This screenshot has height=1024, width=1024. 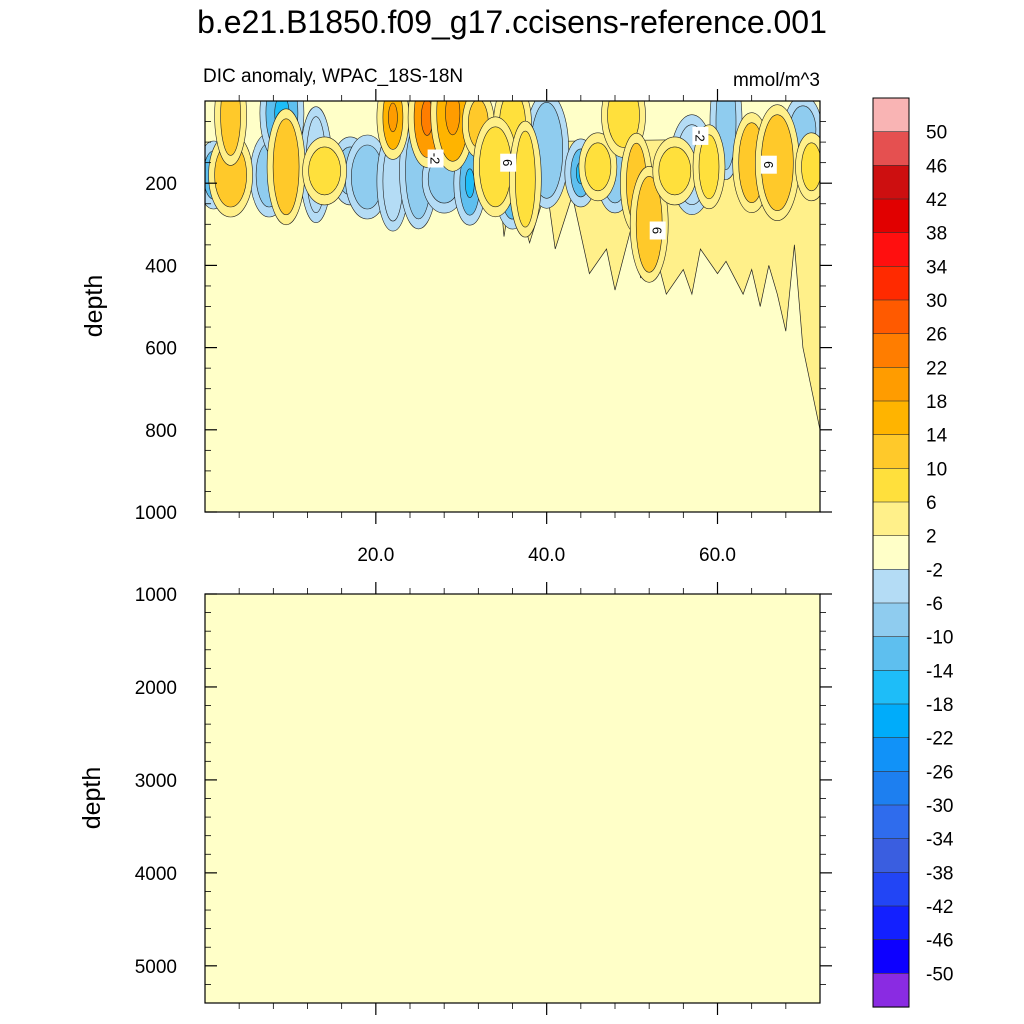 What do you see at coordinates (94, 306) in the screenshot?
I see `upper-ylabel: depth` at bounding box center [94, 306].